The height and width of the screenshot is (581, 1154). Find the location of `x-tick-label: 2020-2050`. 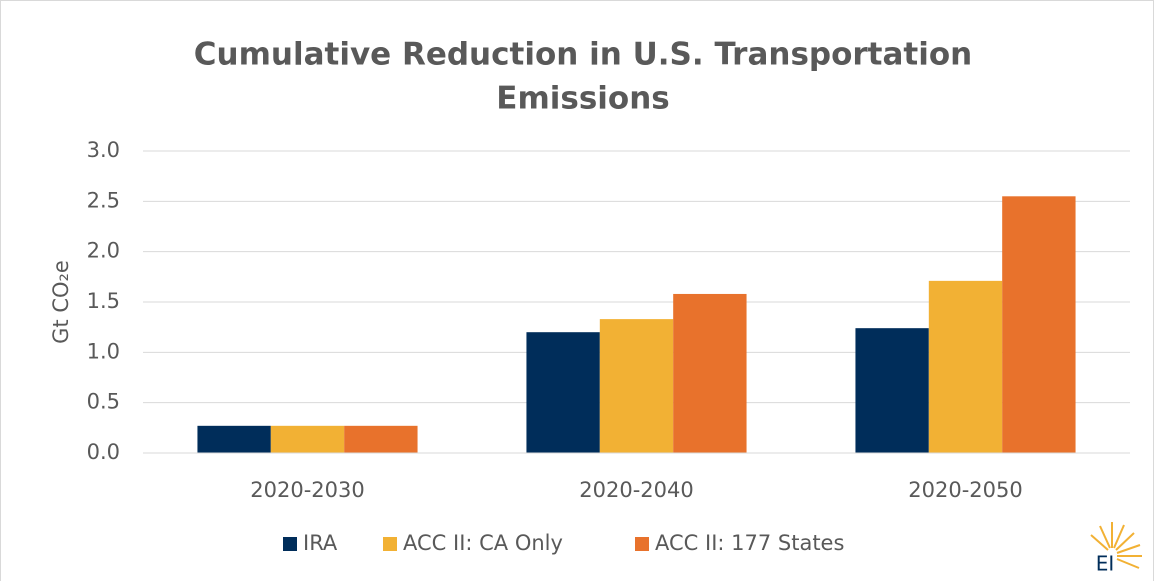

x-tick-label: 2020-2050 is located at coordinates (965, 490).